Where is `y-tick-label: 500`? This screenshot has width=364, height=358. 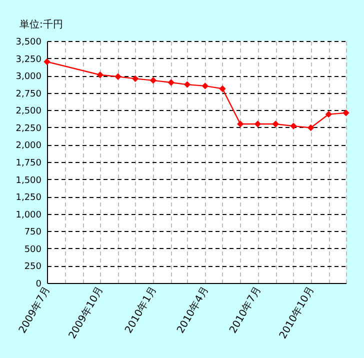
y-tick-label: 500 is located at coordinates (33, 249).